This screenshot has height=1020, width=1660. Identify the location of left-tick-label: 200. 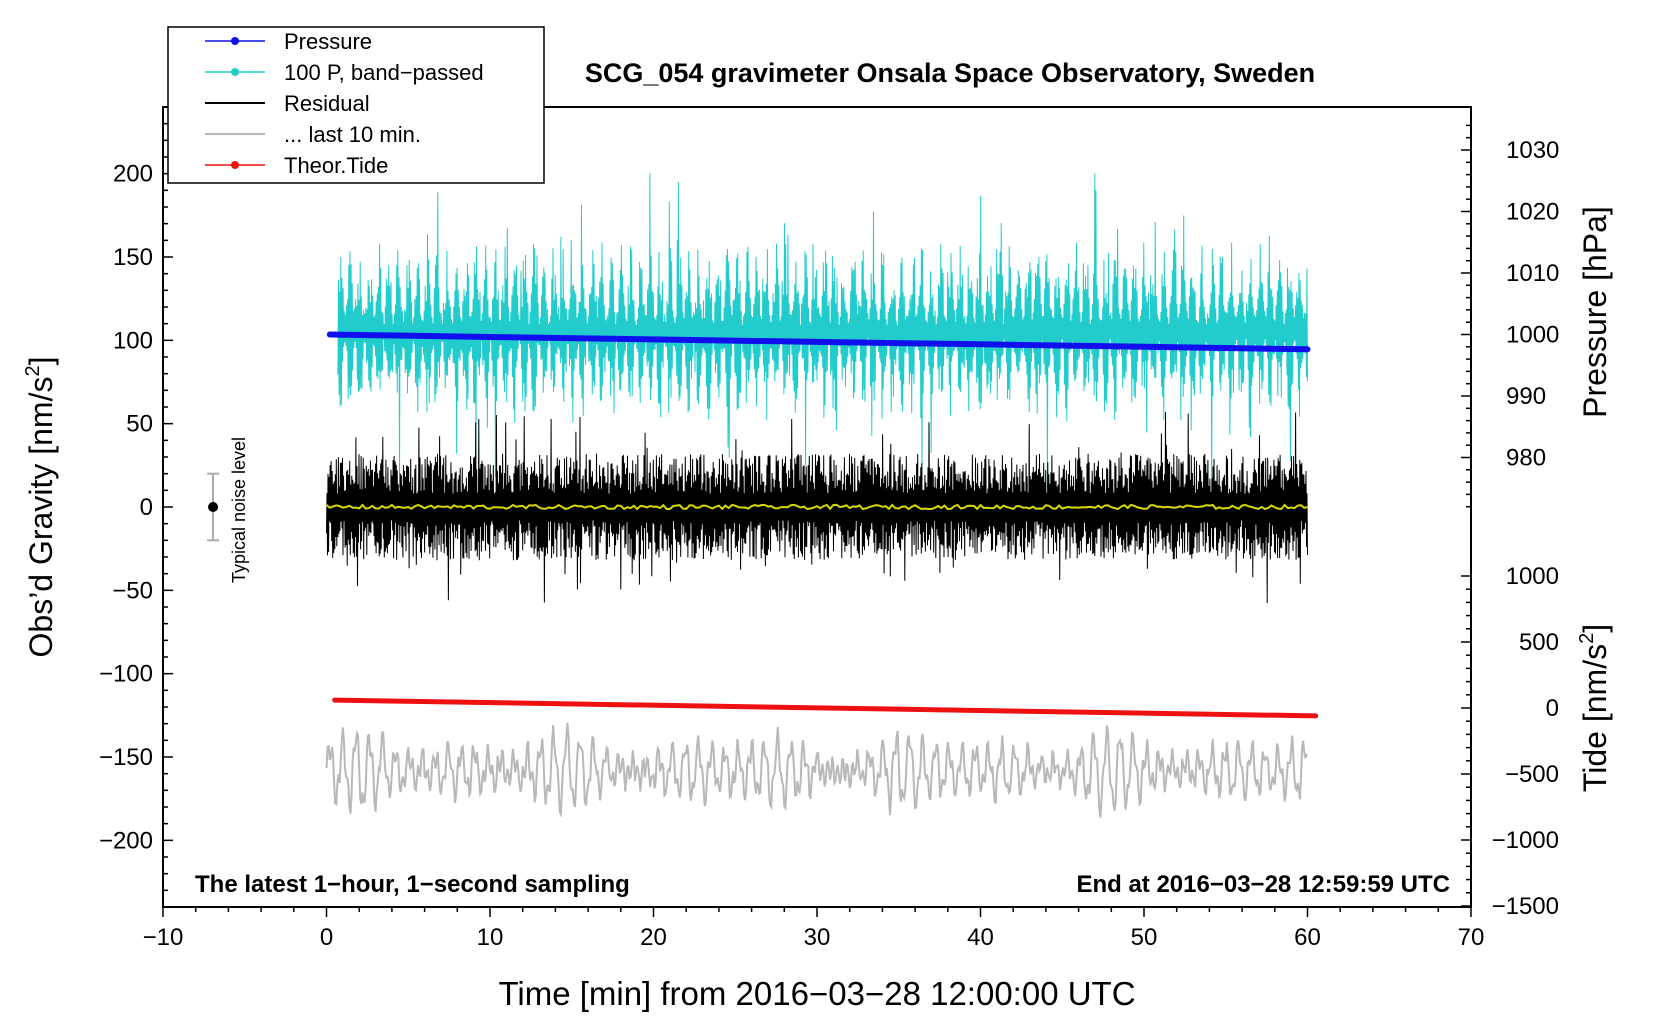
(133, 174).